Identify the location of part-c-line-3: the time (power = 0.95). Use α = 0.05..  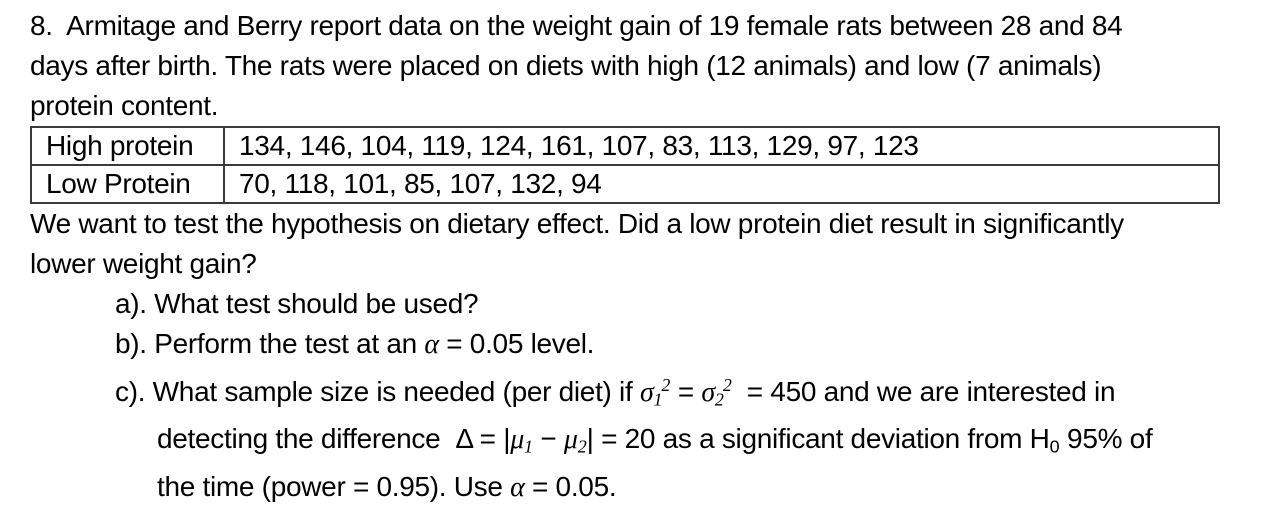
(387, 486).